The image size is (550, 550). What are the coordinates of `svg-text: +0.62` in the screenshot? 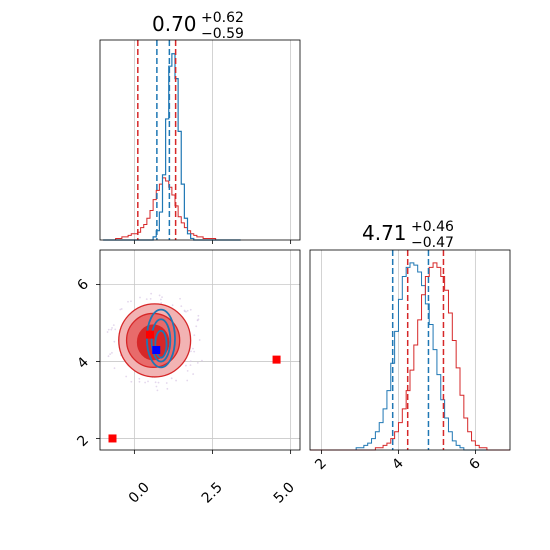 It's located at (222, 18).